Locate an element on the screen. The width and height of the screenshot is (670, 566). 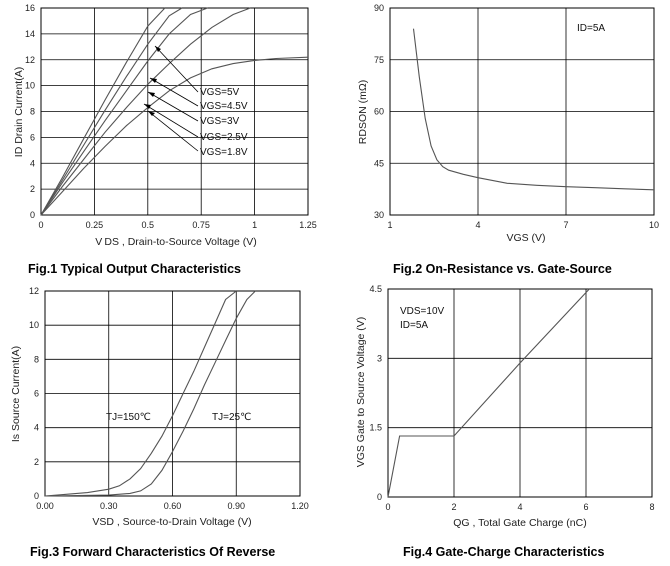
fig4-x-ticks: 0 2 4 6 8 is located at coordinates (519, 507).